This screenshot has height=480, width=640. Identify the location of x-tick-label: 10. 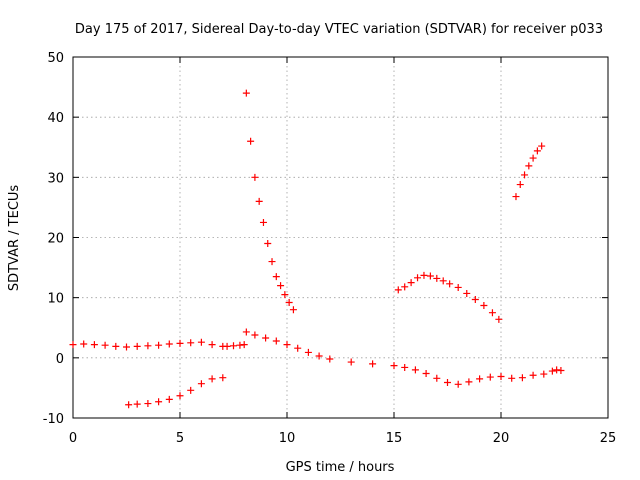
(287, 438).